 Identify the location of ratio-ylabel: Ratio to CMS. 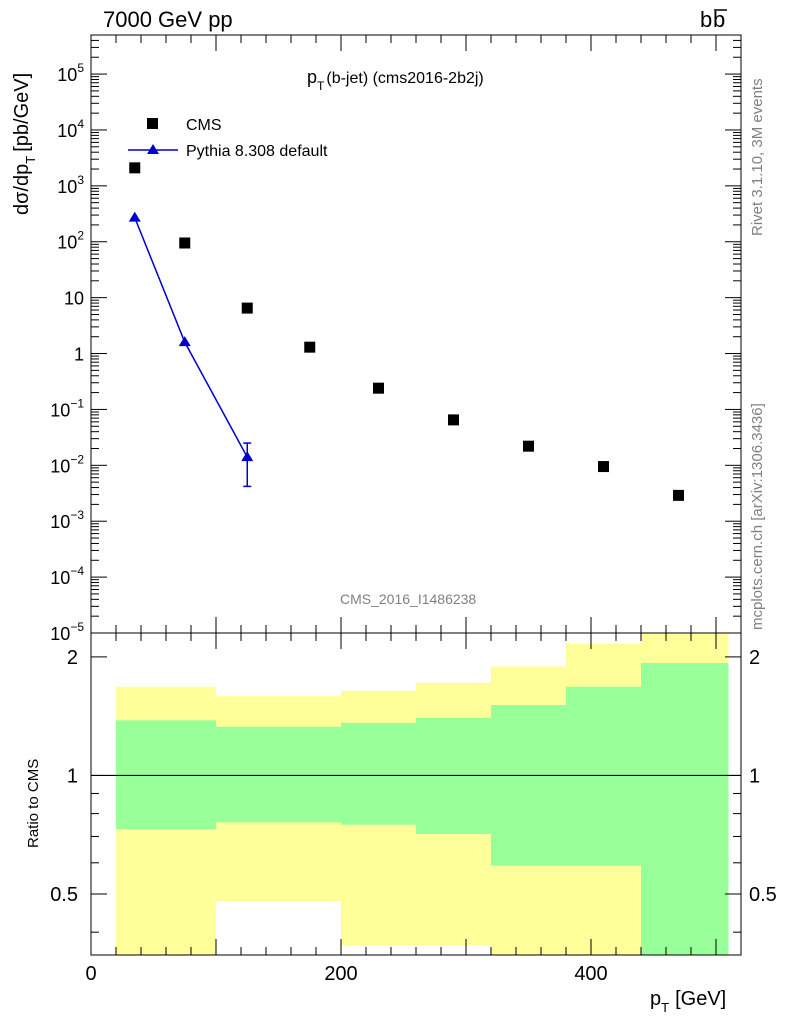
(33, 803).